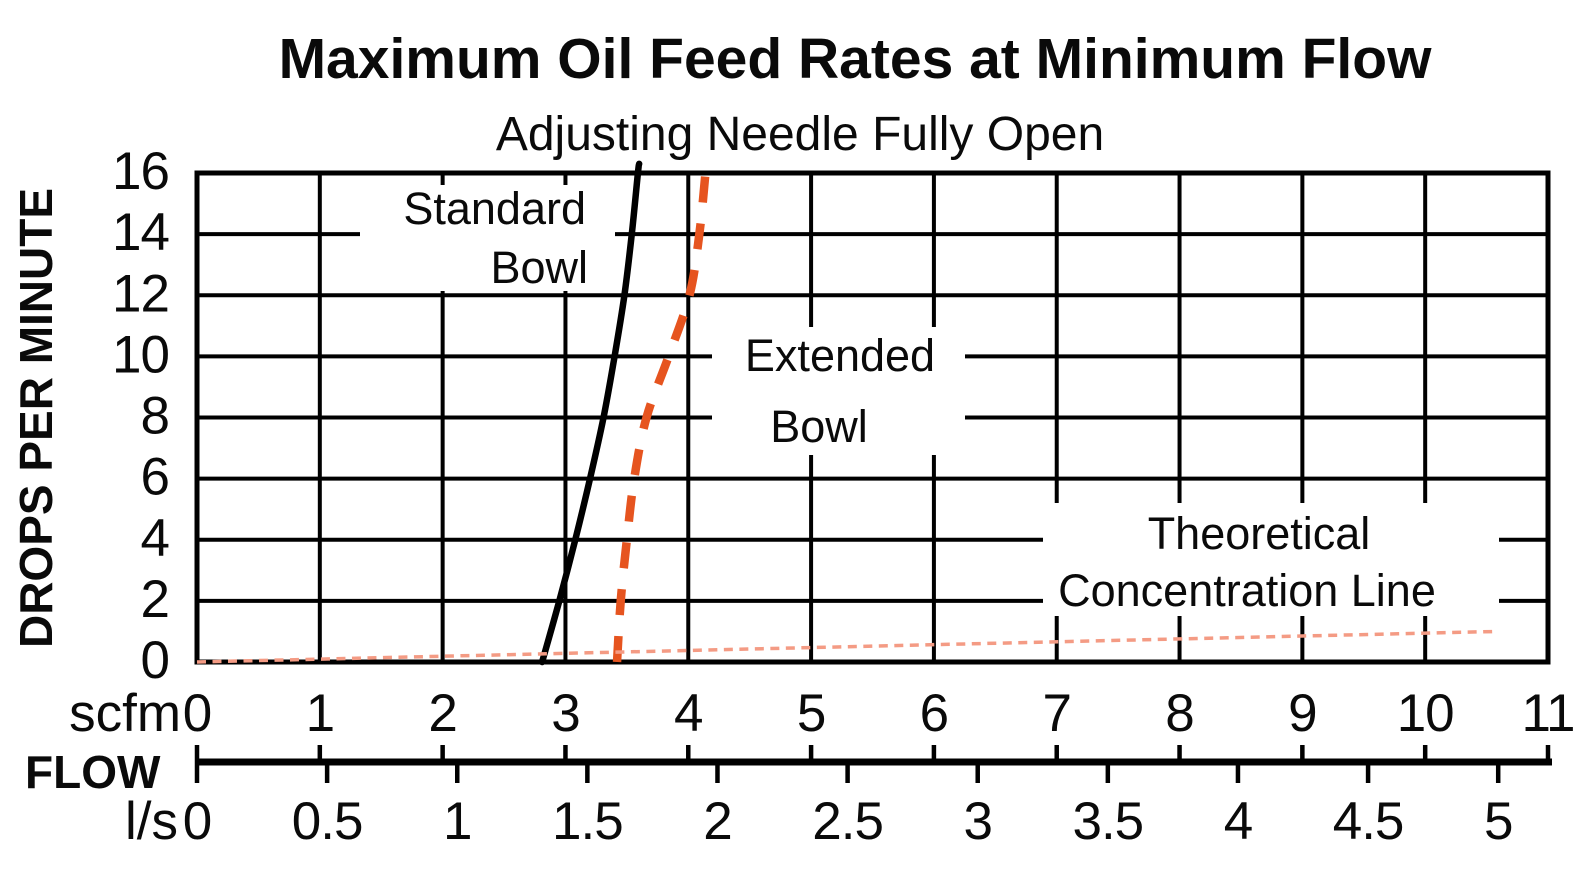  What do you see at coordinates (140, 354) in the screenshot?
I see `y-tick-label: 10` at bounding box center [140, 354].